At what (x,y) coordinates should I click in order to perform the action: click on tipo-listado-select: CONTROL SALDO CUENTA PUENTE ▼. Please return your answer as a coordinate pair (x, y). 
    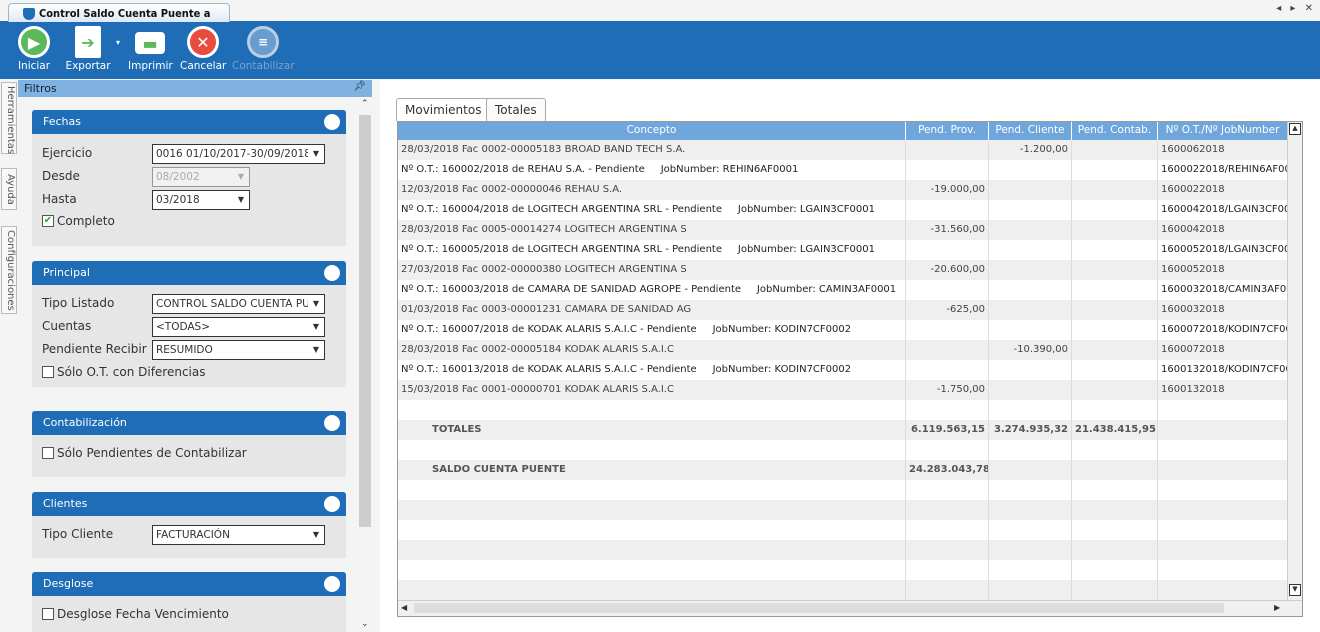
    Looking at the image, I should click on (238, 304).